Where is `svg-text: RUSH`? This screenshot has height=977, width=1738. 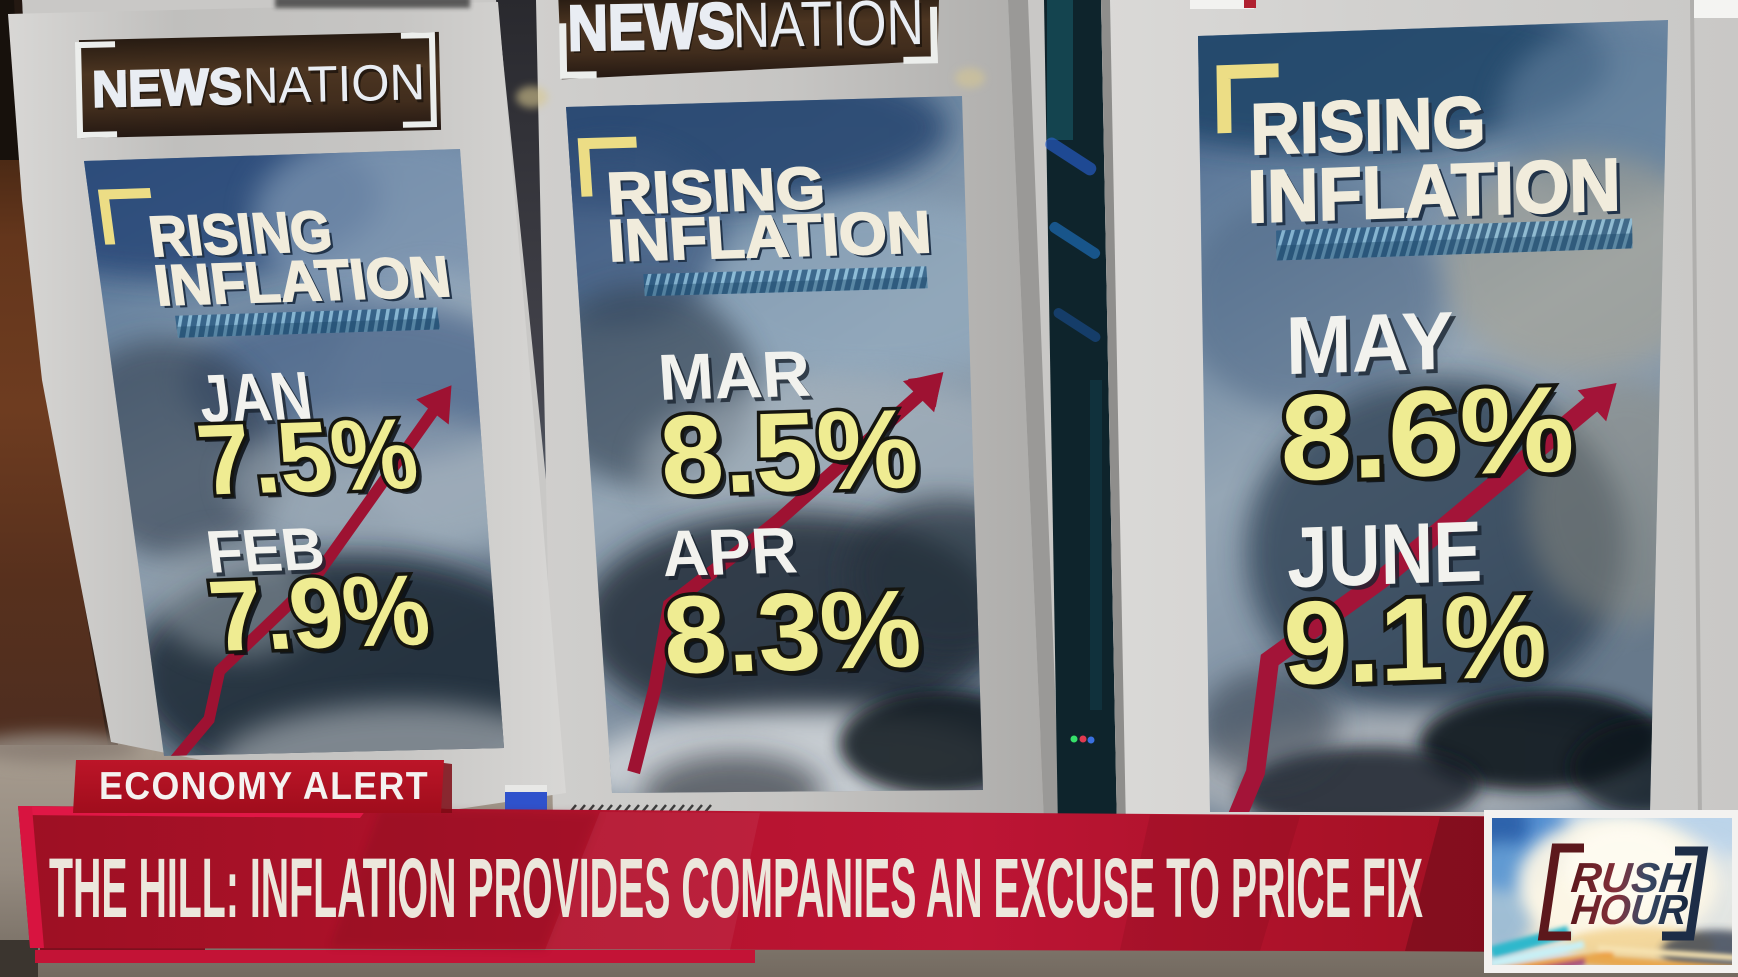
svg-text: RUSH is located at coordinates (1631, 878).